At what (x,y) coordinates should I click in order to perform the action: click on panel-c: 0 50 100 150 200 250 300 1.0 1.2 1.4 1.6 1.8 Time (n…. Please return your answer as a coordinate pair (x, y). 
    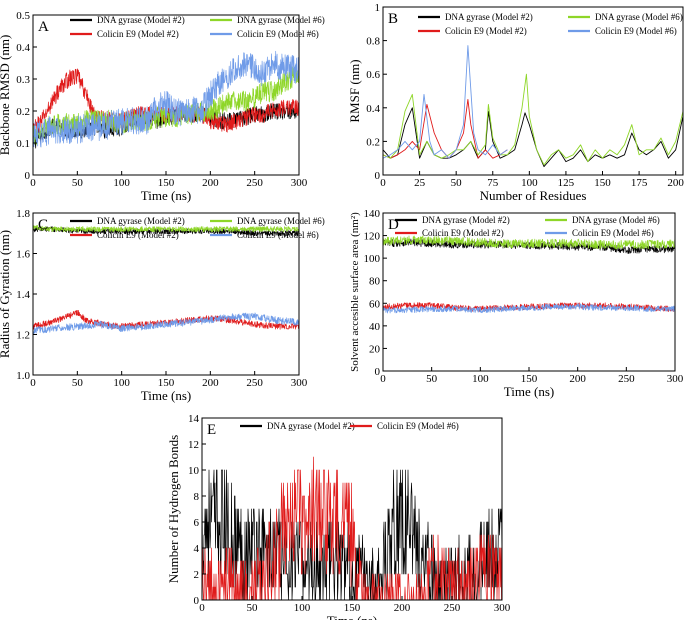
    Looking at the image, I should click on (162, 305).